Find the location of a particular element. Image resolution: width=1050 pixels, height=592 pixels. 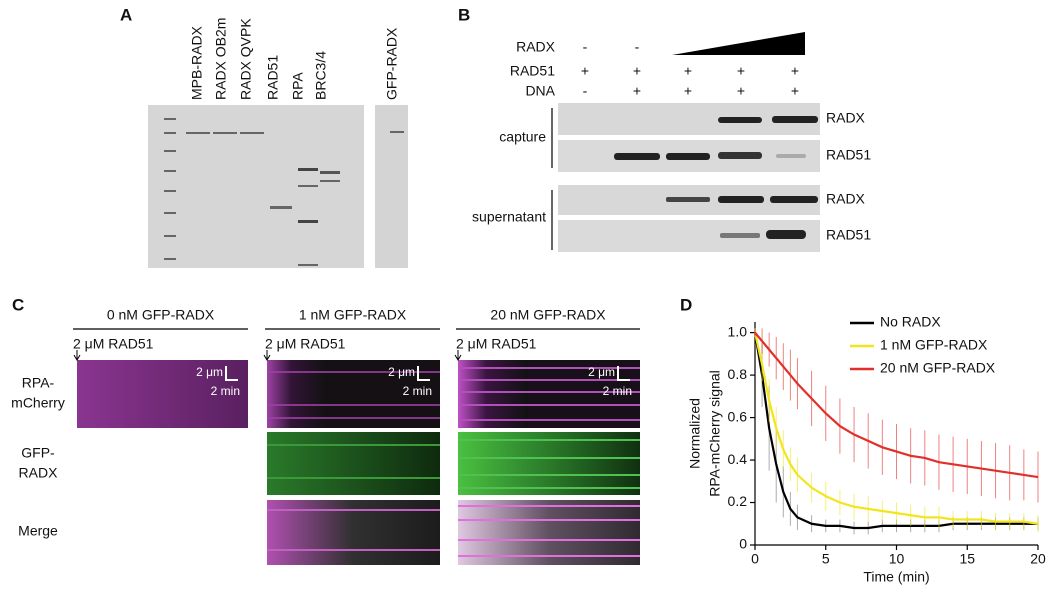

panel-label: D is located at coordinates (686, 304).